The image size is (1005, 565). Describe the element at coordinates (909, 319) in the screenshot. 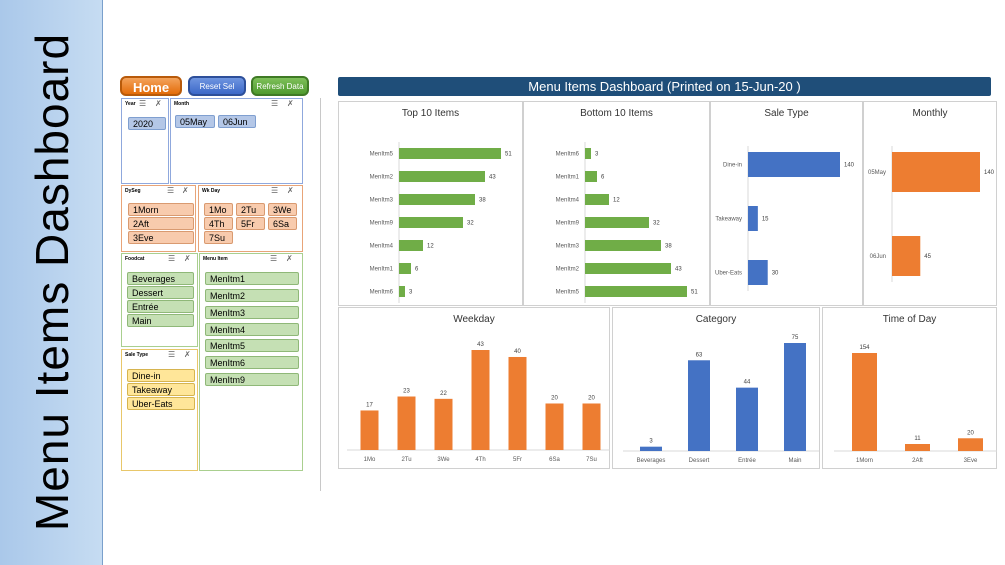

I see `timeofday-title: Time of Day` at that location.